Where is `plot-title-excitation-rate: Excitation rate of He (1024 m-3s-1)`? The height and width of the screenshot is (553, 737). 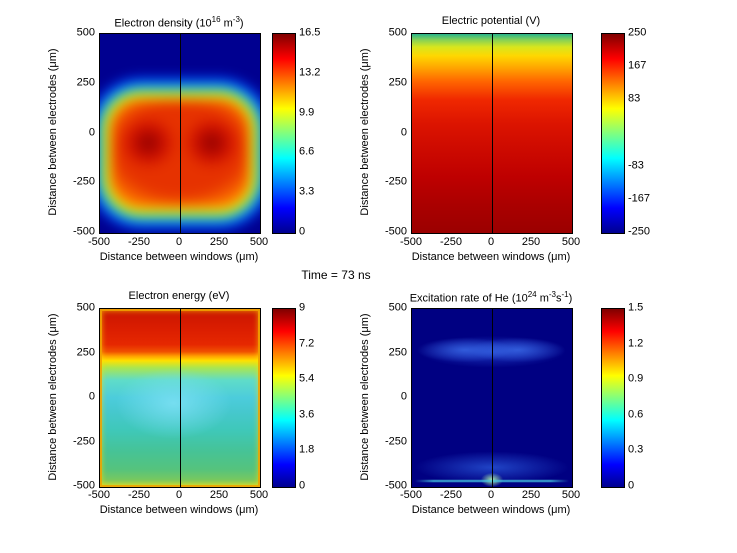 plot-title-excitation-rate: Excitation rate of He (1024 m-3s-1) is located at coordinates (491, 297).